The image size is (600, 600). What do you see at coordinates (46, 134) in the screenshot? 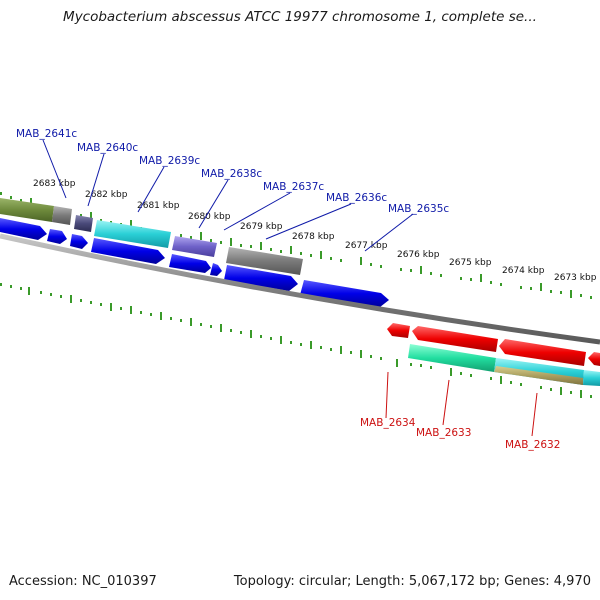
I see `gene-label: MAB_2641c` at bounding box center [46, 134].